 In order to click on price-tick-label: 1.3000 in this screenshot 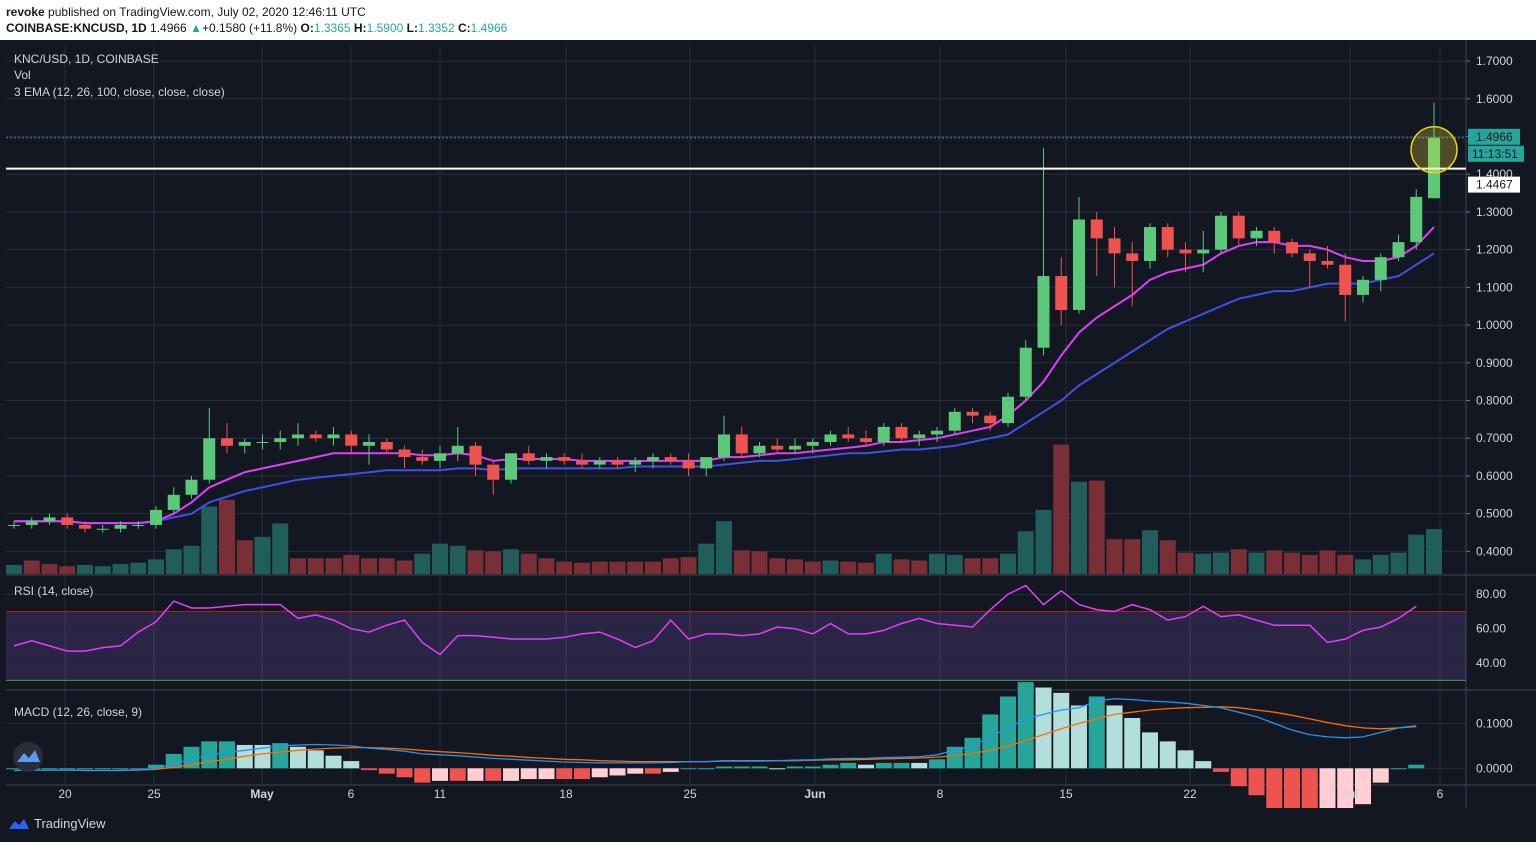, I will do `click(1494, 212)`.